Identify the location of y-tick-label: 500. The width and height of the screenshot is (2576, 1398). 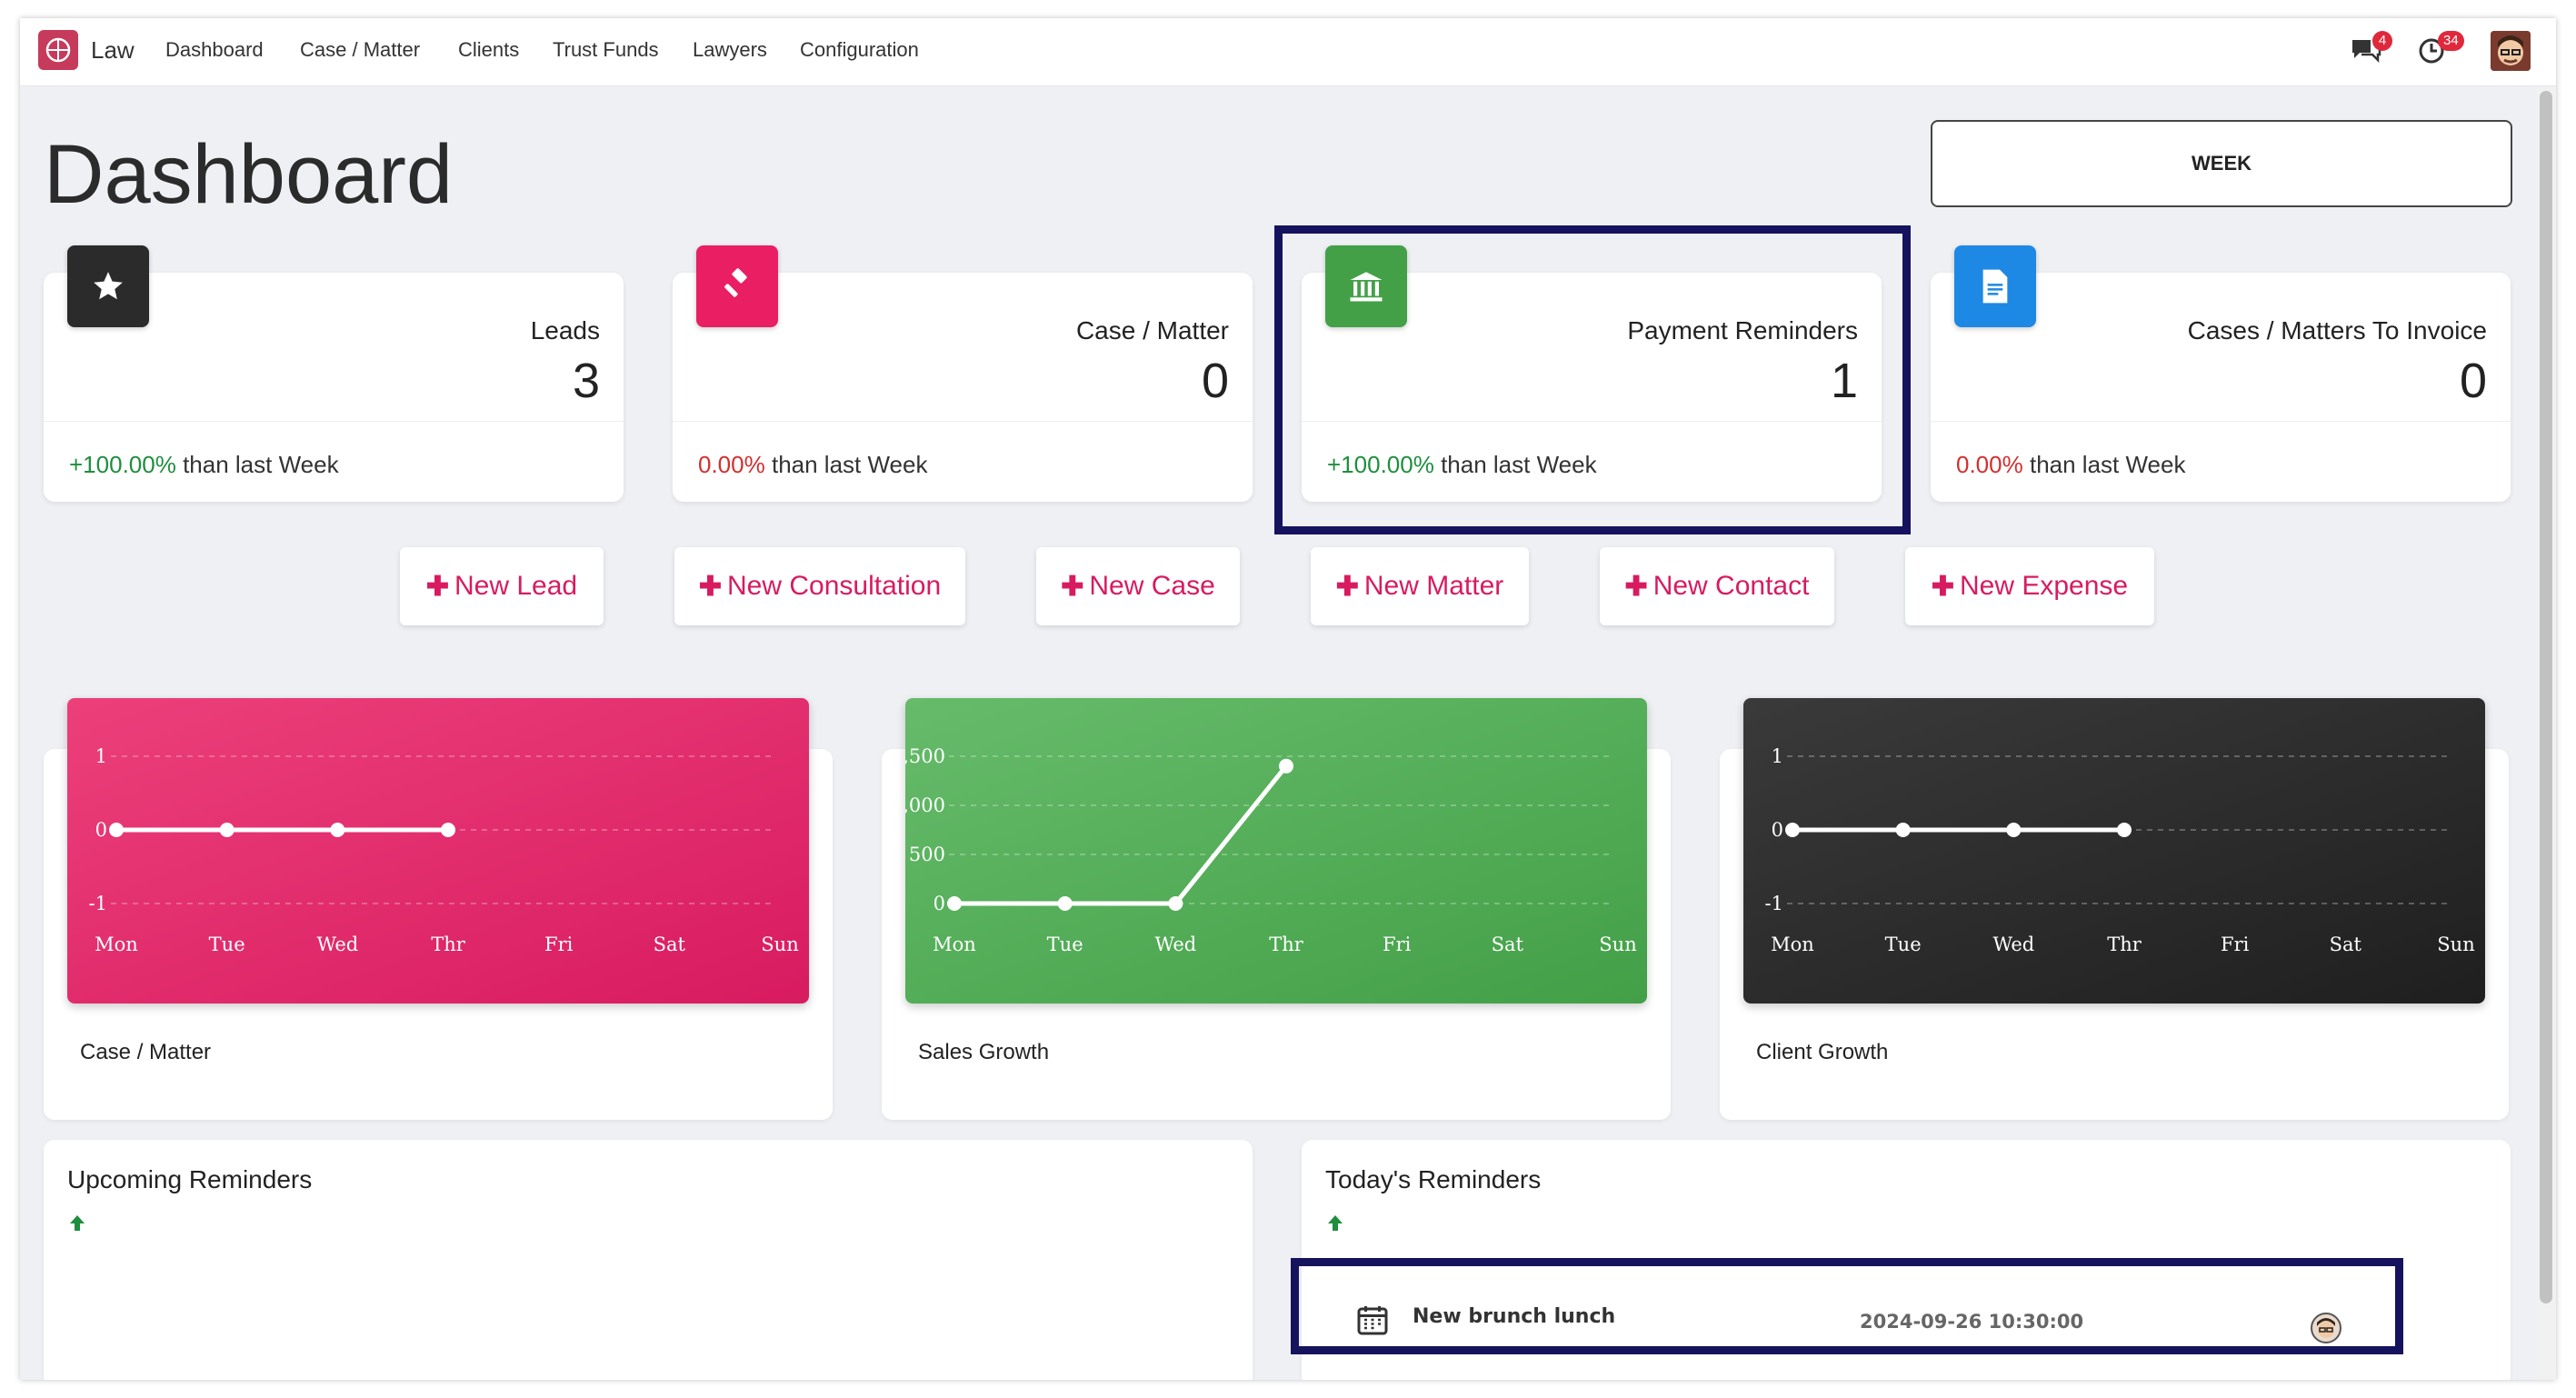
(927, 854).